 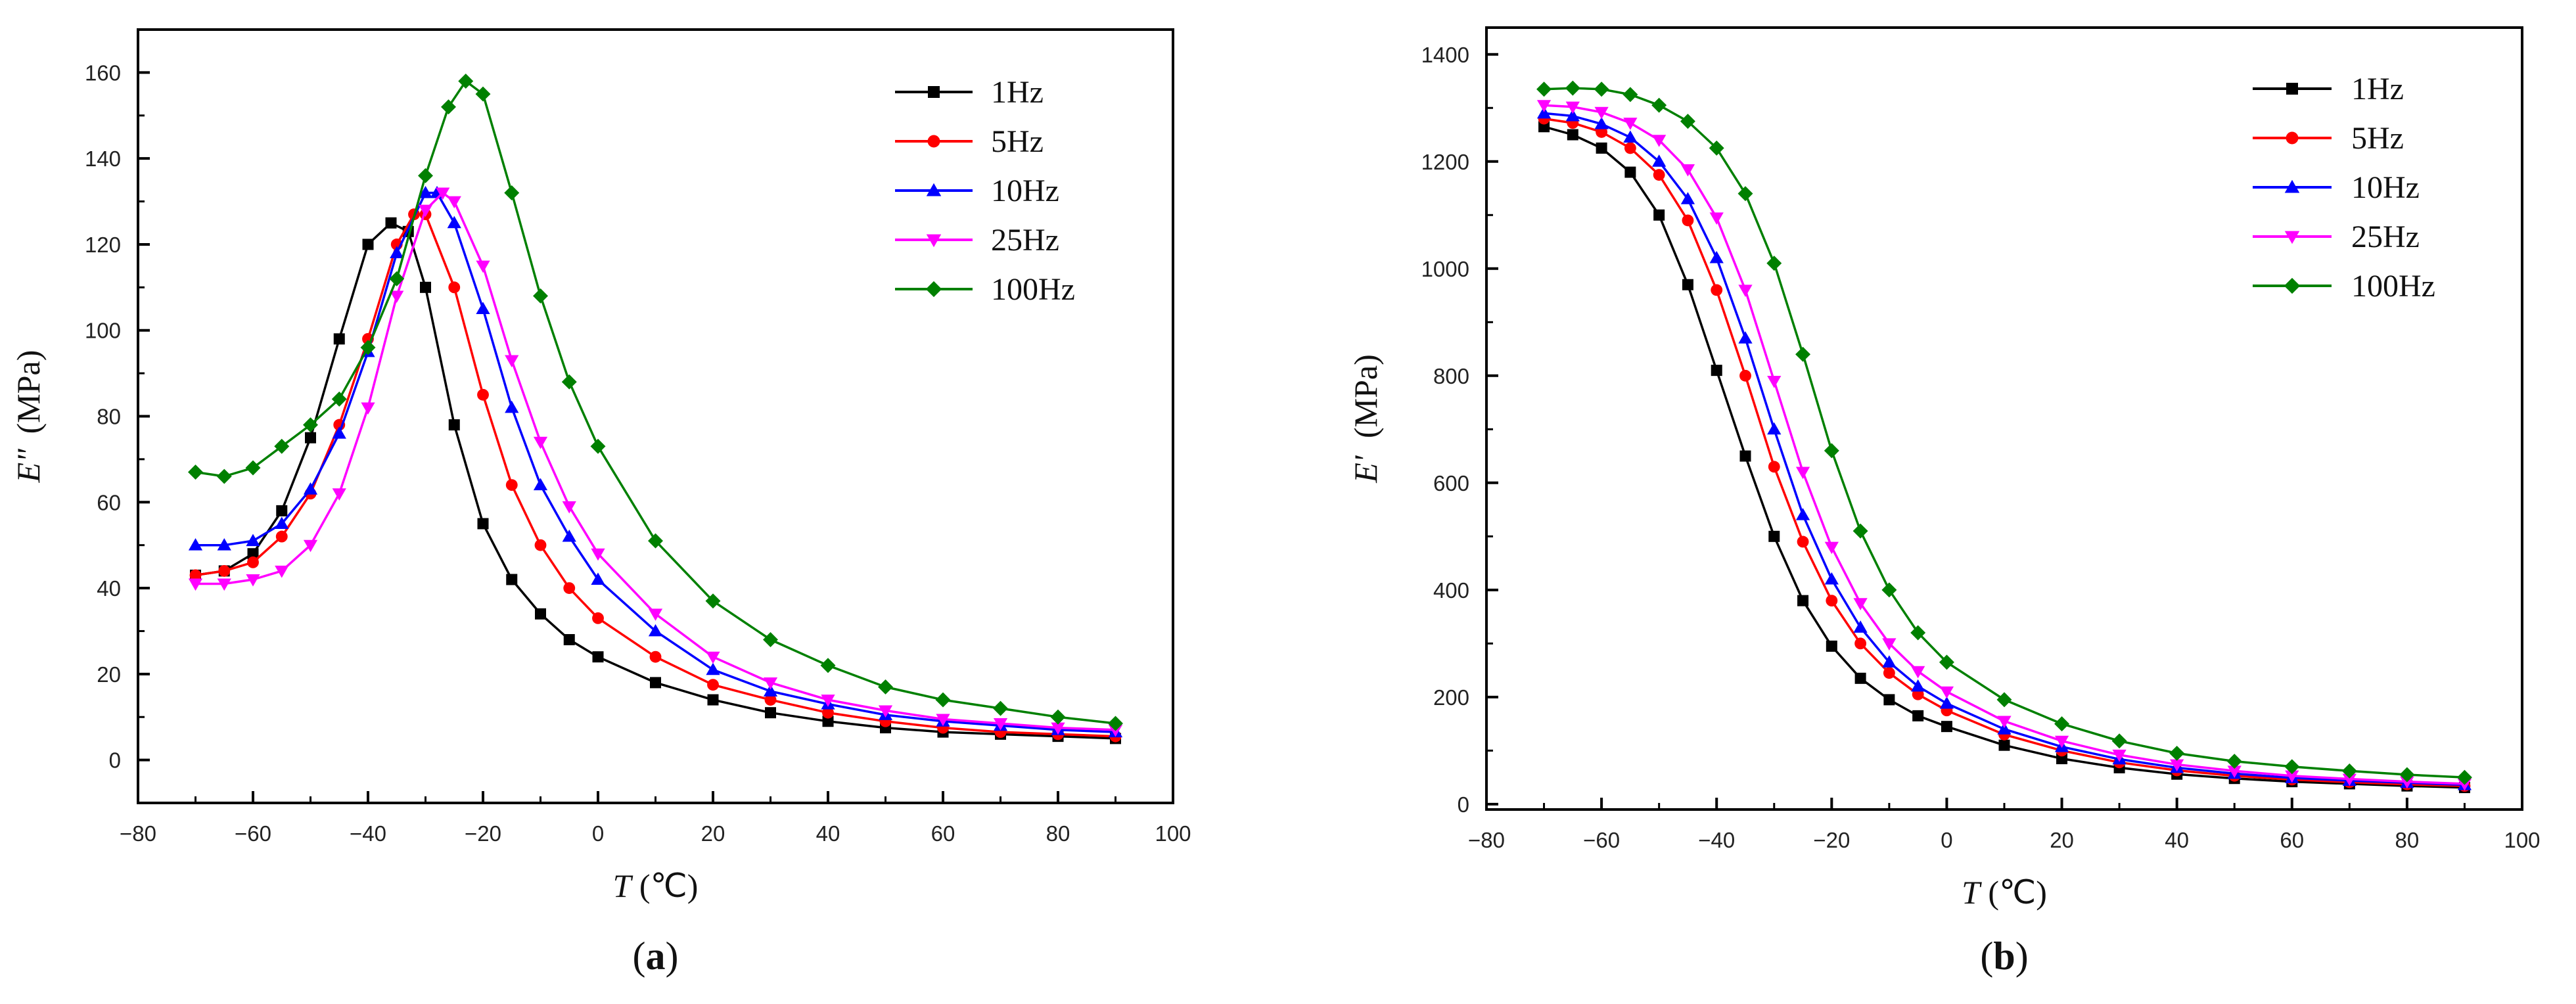 What do you see at coordinates (1366, 469) in the screenshot?
I see `y-axis-var-b: E'` at bounding box center [1366, 469].